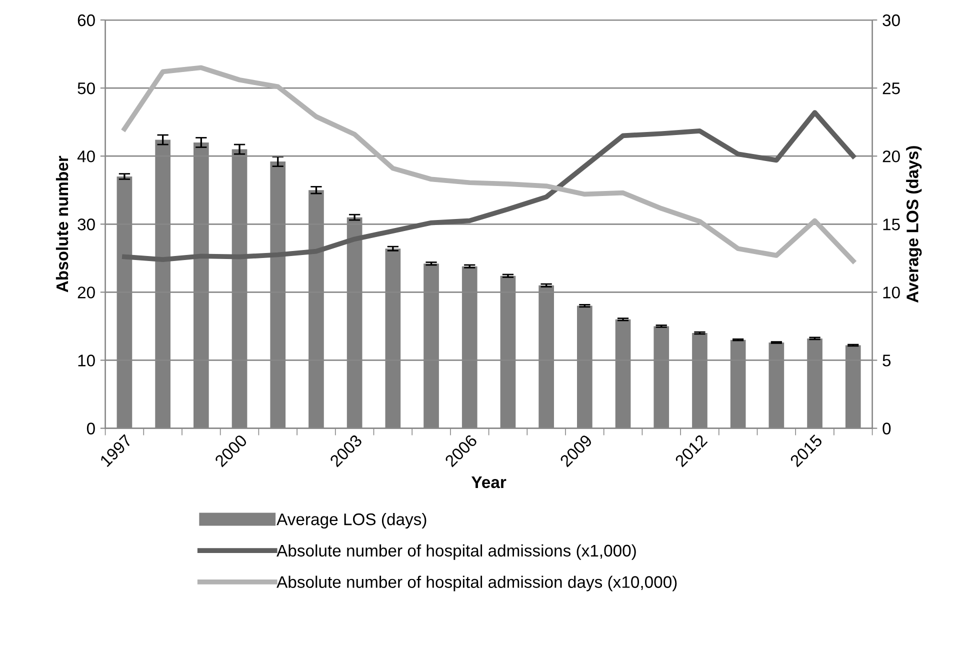 The height and width of the screenshot is (645, 966). I want to click on y-axis-title: Absolute number, so click(62, 224).